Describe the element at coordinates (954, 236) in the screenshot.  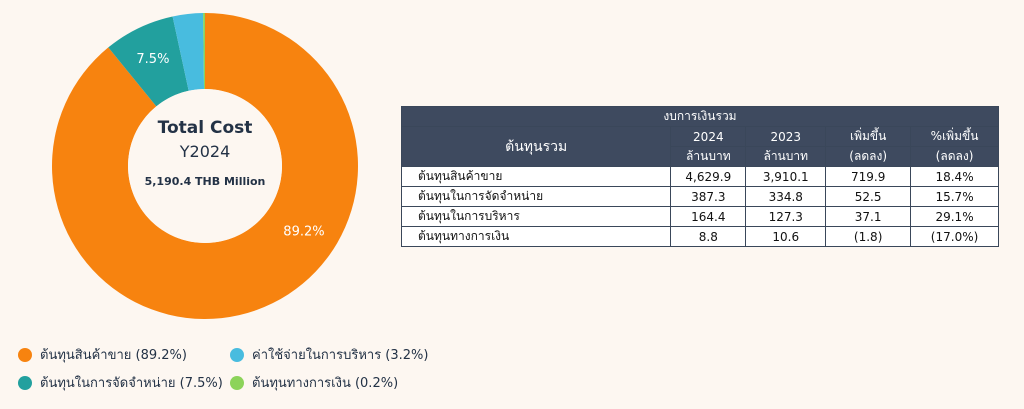
I see `cell: (17.0%)` at that location.